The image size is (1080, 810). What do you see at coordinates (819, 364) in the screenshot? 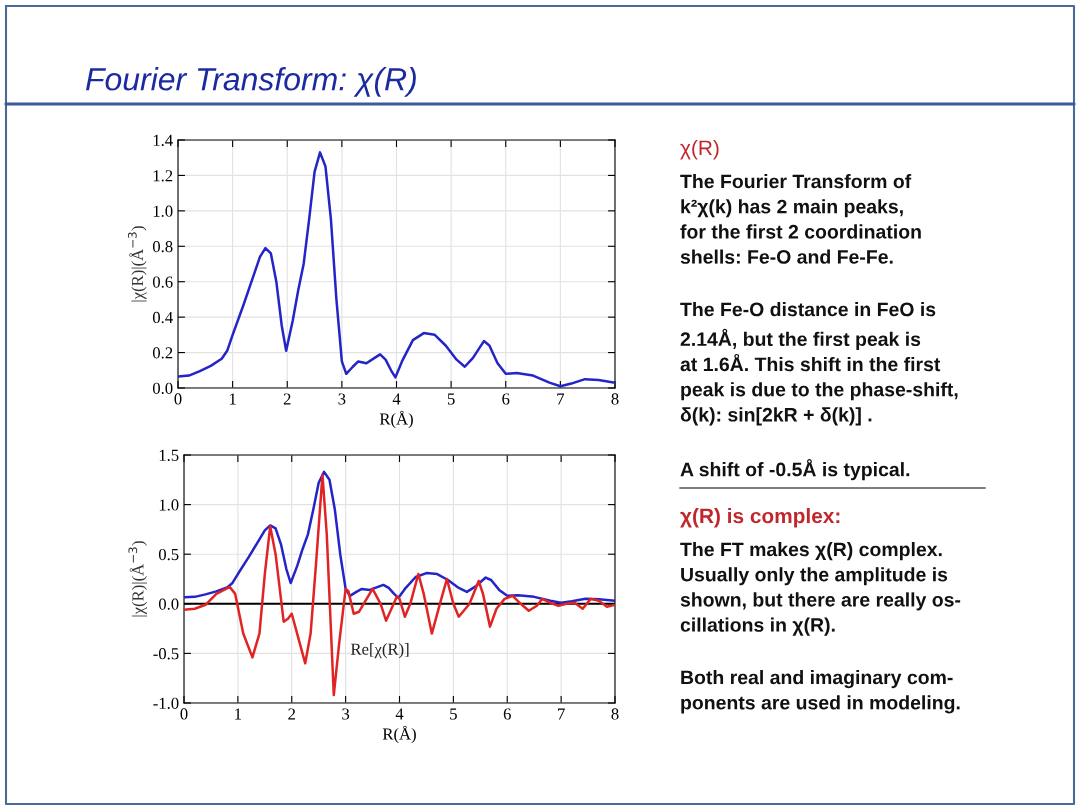
I see `text: The Fe-O distance in FeO is 2.14Å, but the first peak is at 1.6Å. This shift in the first peak is due to the phase-shift, δ(k): sin[2kR + δ(k)] .` at bounding box center [819, 364].